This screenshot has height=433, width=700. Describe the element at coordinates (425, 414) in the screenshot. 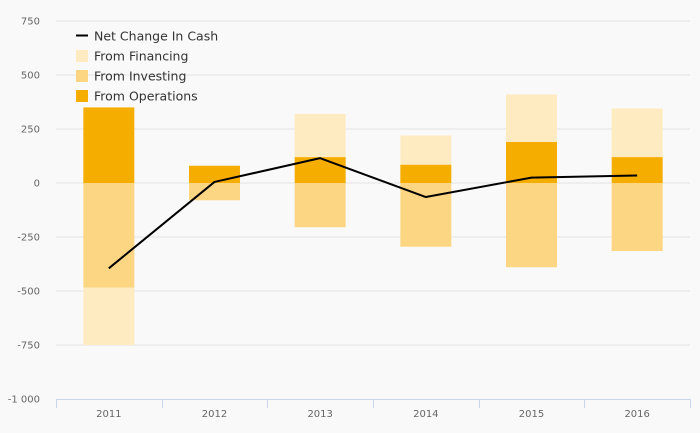

I see `x-tick-label: 2014` at that location.